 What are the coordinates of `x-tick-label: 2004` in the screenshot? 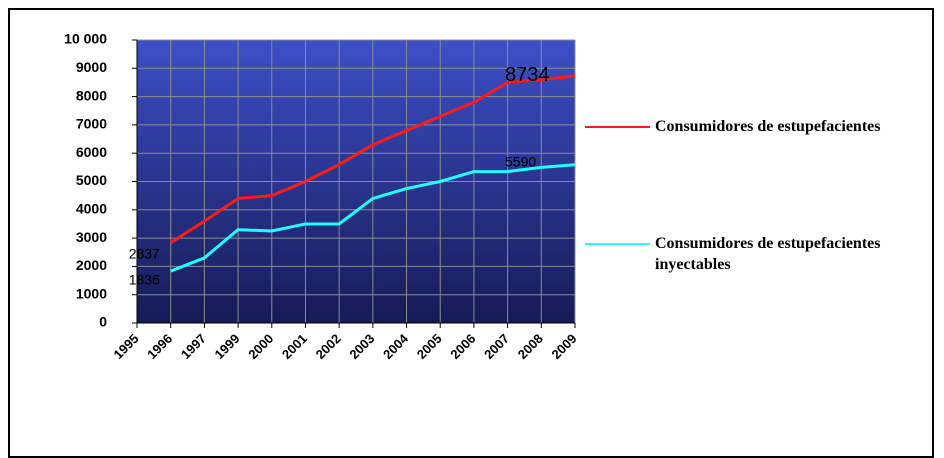 It's located at (396, 346).